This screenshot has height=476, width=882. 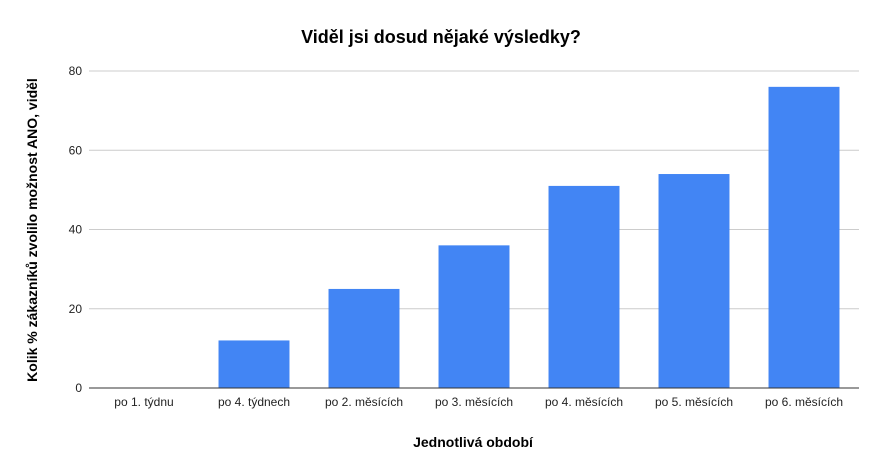 I want to click on y-axis-ticks: 0 20 40 60 80, so click(x=76, y=229).